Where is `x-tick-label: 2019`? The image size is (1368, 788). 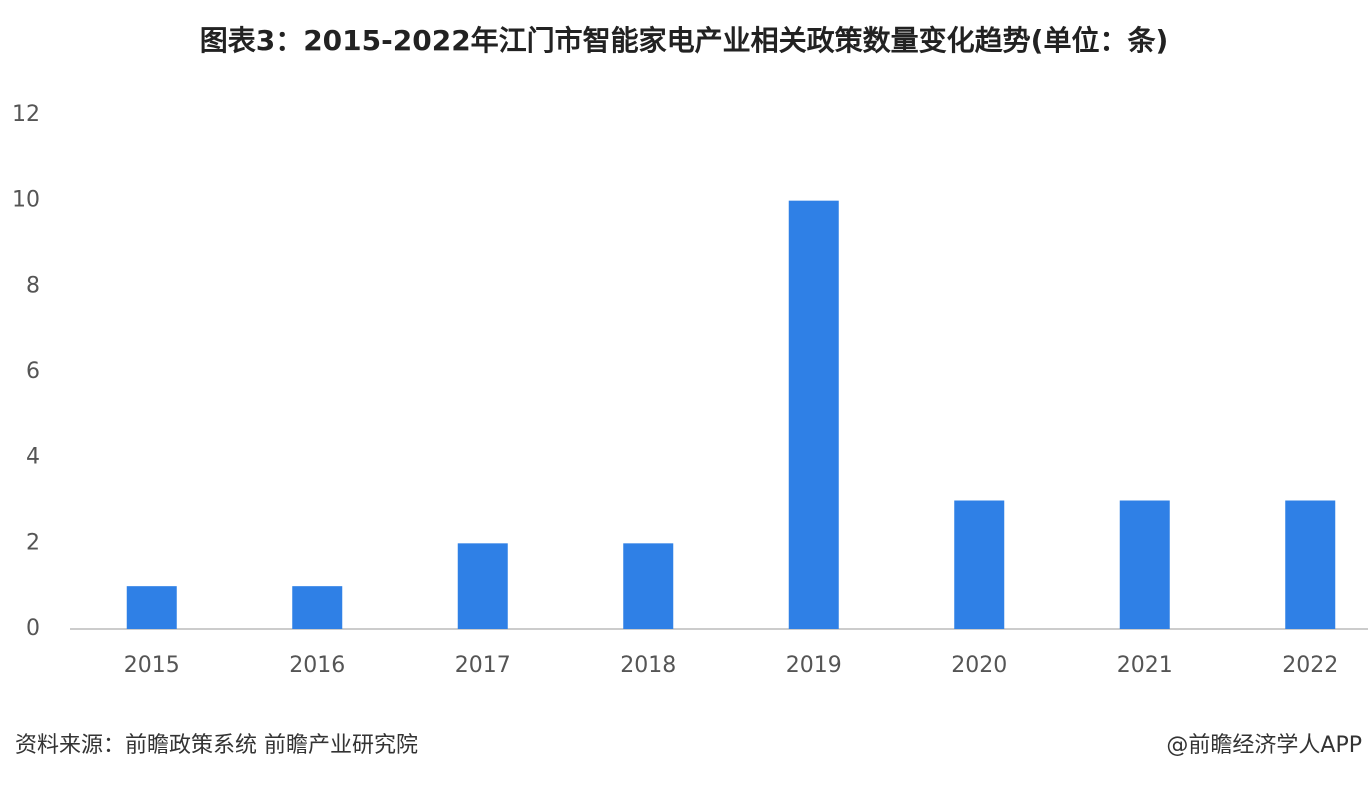 x-tick-label: 2019 is located at coordinates (814, 665).